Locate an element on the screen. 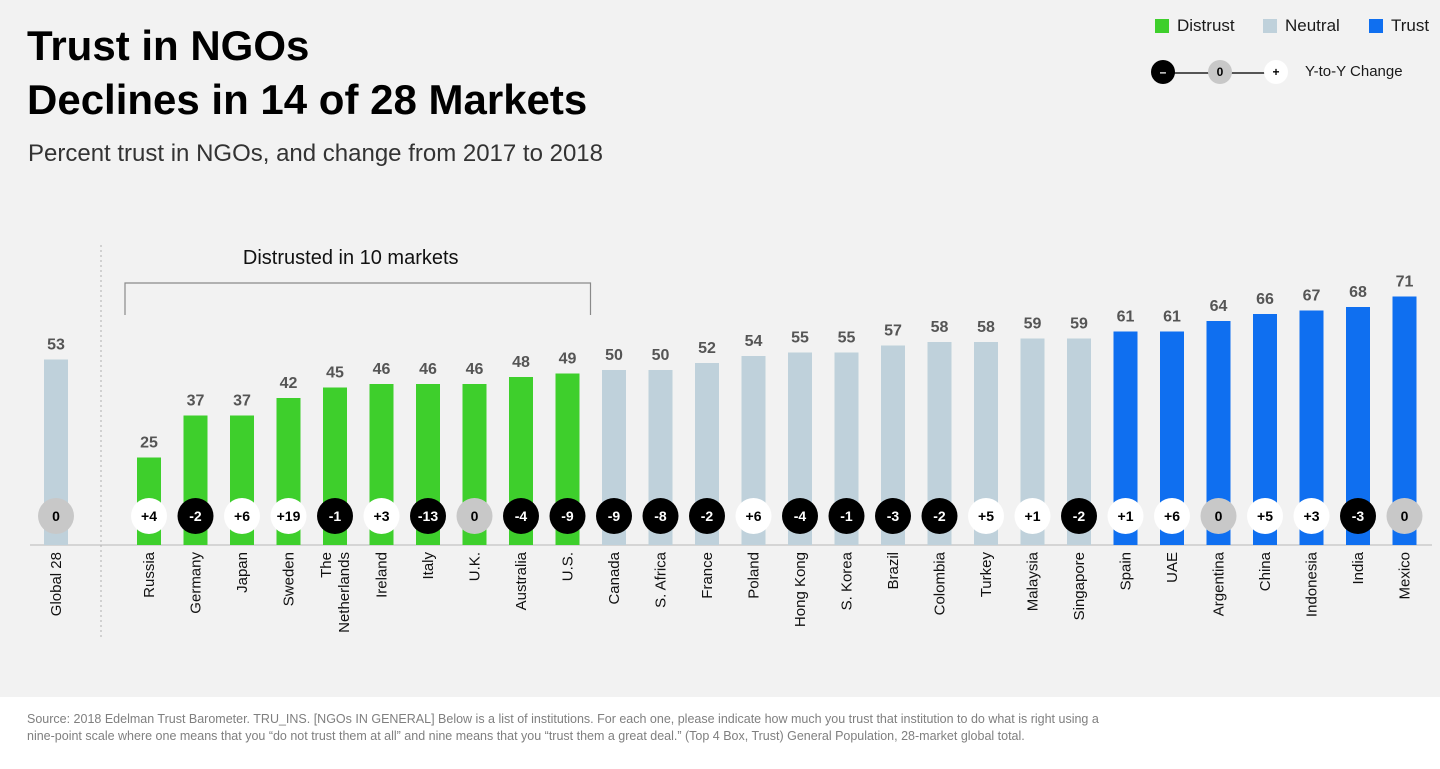  change-marker-france is located at coordinates (707, 516).